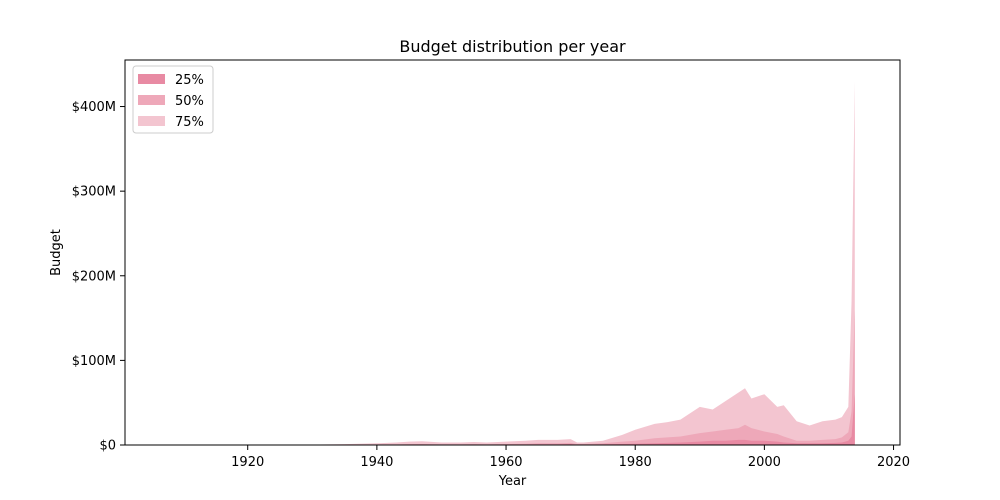 This screenshot has width=1000, height=500. What do you see at coordinates (94, 276) in the screenshot?
I see `y-tick-label: $200M` at bounding box center [94, 276].